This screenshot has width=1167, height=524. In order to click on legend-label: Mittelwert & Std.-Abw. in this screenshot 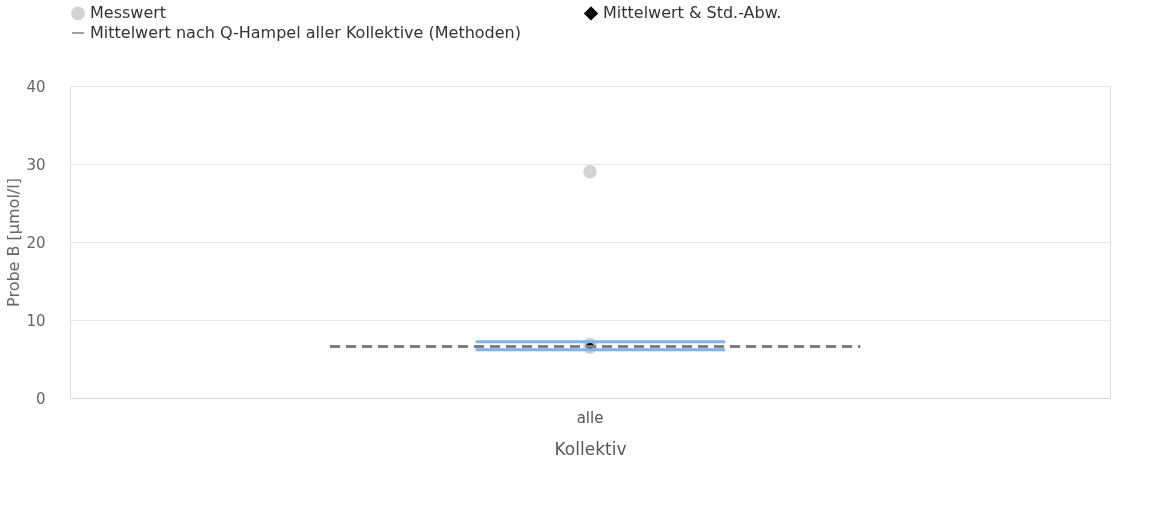, I will do `click(692, 13)`.